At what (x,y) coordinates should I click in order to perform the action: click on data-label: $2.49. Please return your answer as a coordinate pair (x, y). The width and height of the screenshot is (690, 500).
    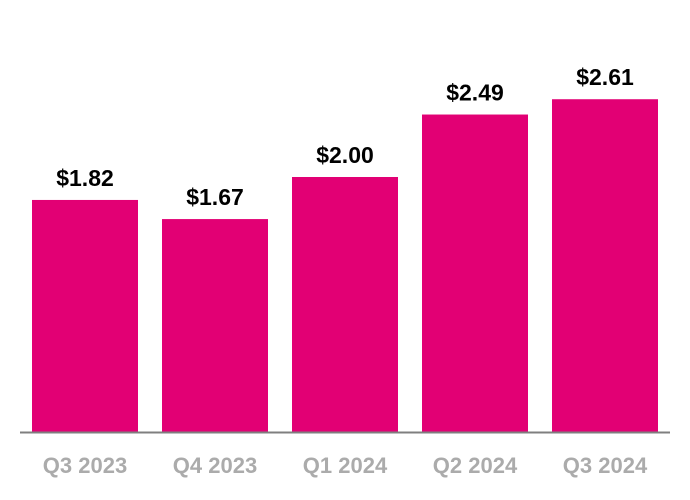
    Looking at the image, I should click on (475, 93).